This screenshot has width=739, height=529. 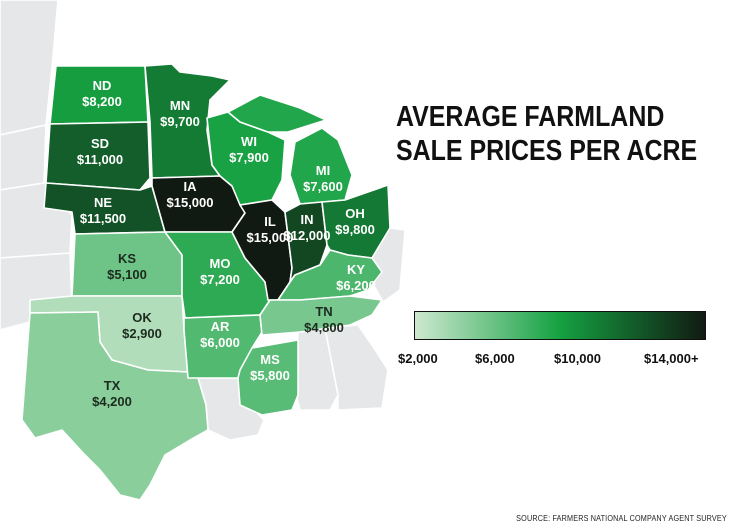 What do you see at coordinates (495, 358) in the screenshot?
I see `legend-tick-1: $6,000` at bounding box center [495, 358].